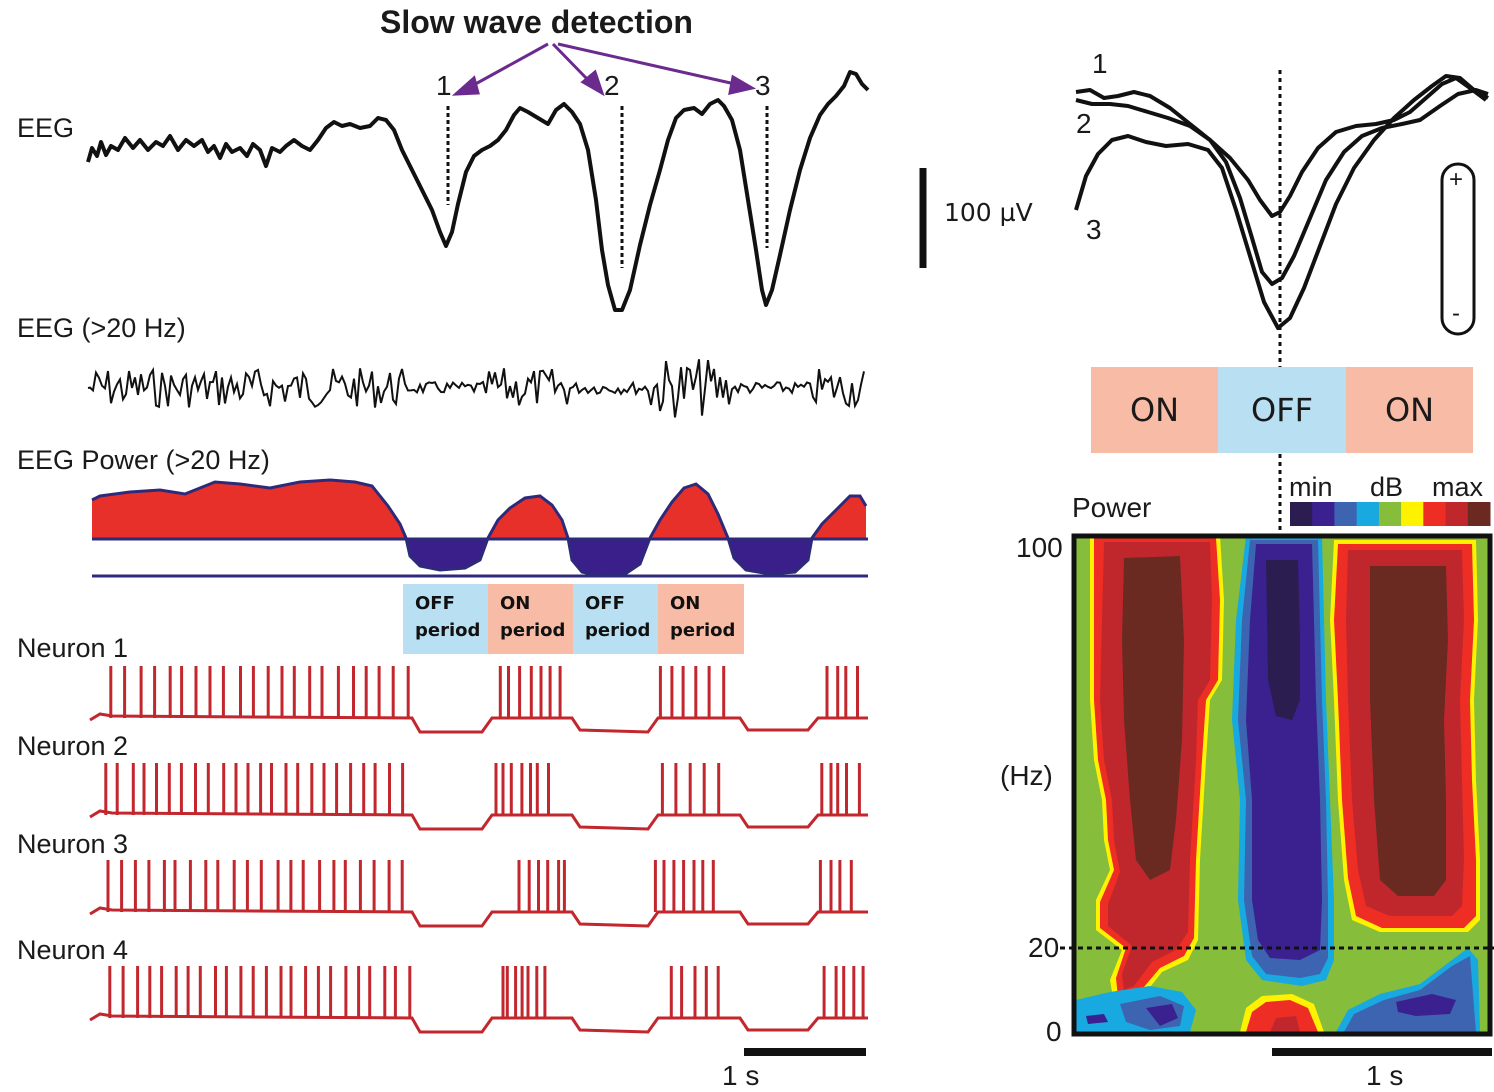 This screenshot has width=1494, height=1092. Describe the element at coordinates (478, 820) in the screenshot. I see `neuron-2-membrane` at that location.